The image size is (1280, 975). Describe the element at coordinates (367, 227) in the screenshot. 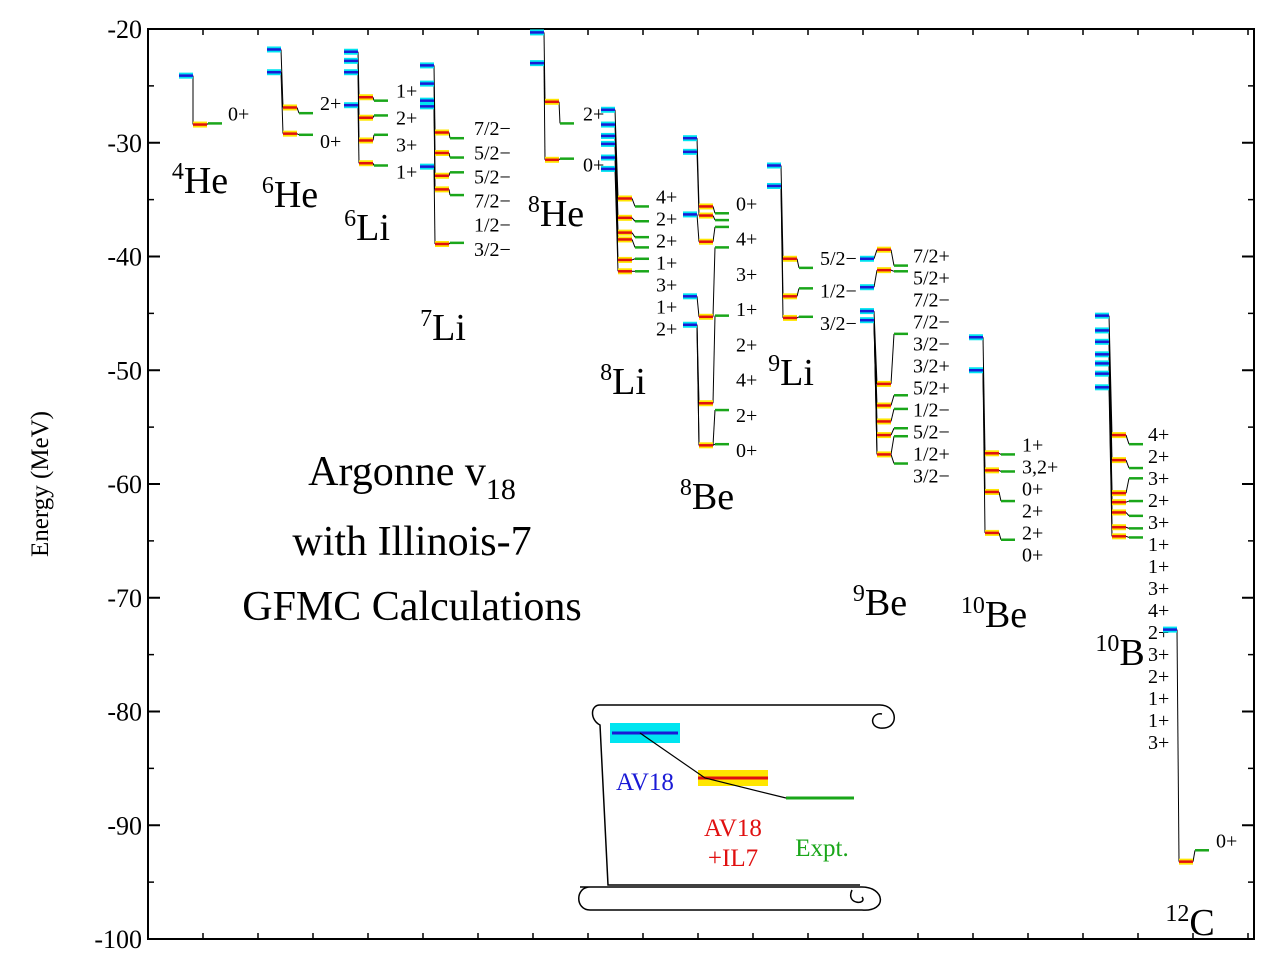

I see `nucleus-label: 6Li` at that location.